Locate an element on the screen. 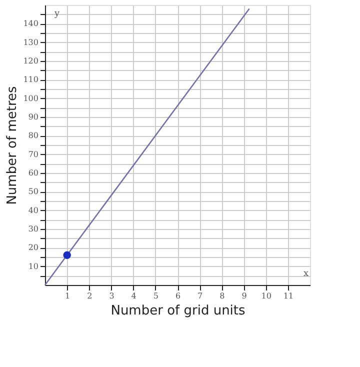 The width and height of the screenshot is (360, 367). y-tick-label: 120 is located at coordinates (30, 61).